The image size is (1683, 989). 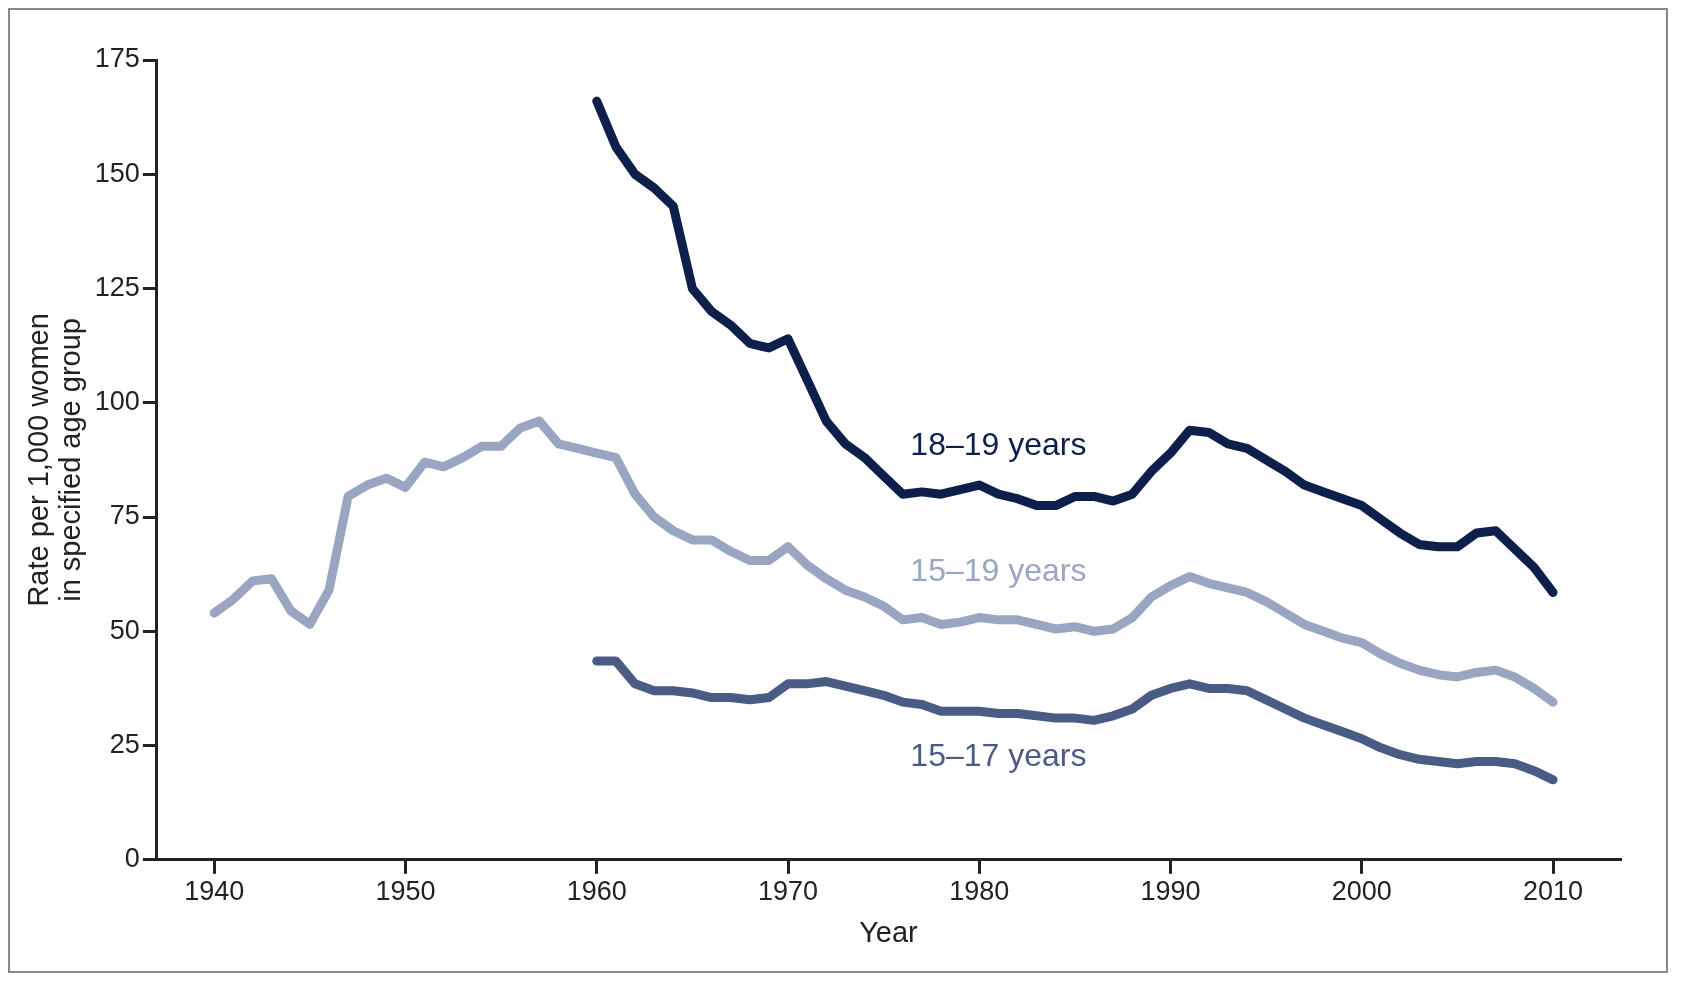 What do you see at coordinates (1170, 891) in the screenshot?
I see `x-tick-label: 1990` at bounding box center [1170, 891].